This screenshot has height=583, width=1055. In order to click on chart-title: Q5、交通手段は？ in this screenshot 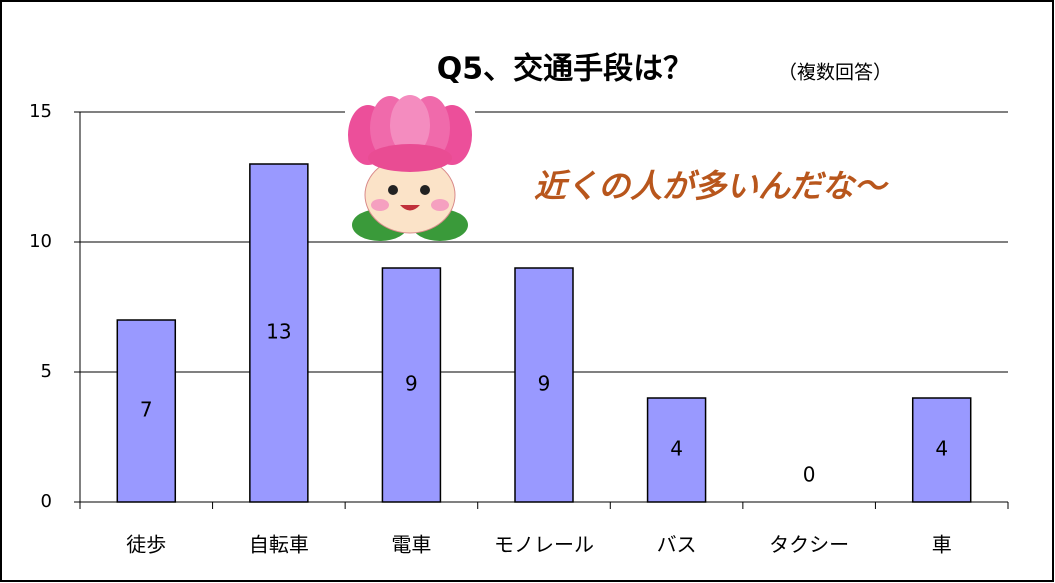, I will do `click(565, 69)`.